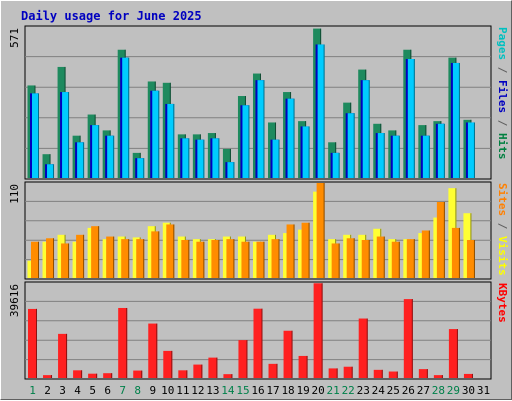  What do you see at coordinates (333, 390) in the screenshot?
I see `day-tick-label: 21` at bounding box center [333, 390].